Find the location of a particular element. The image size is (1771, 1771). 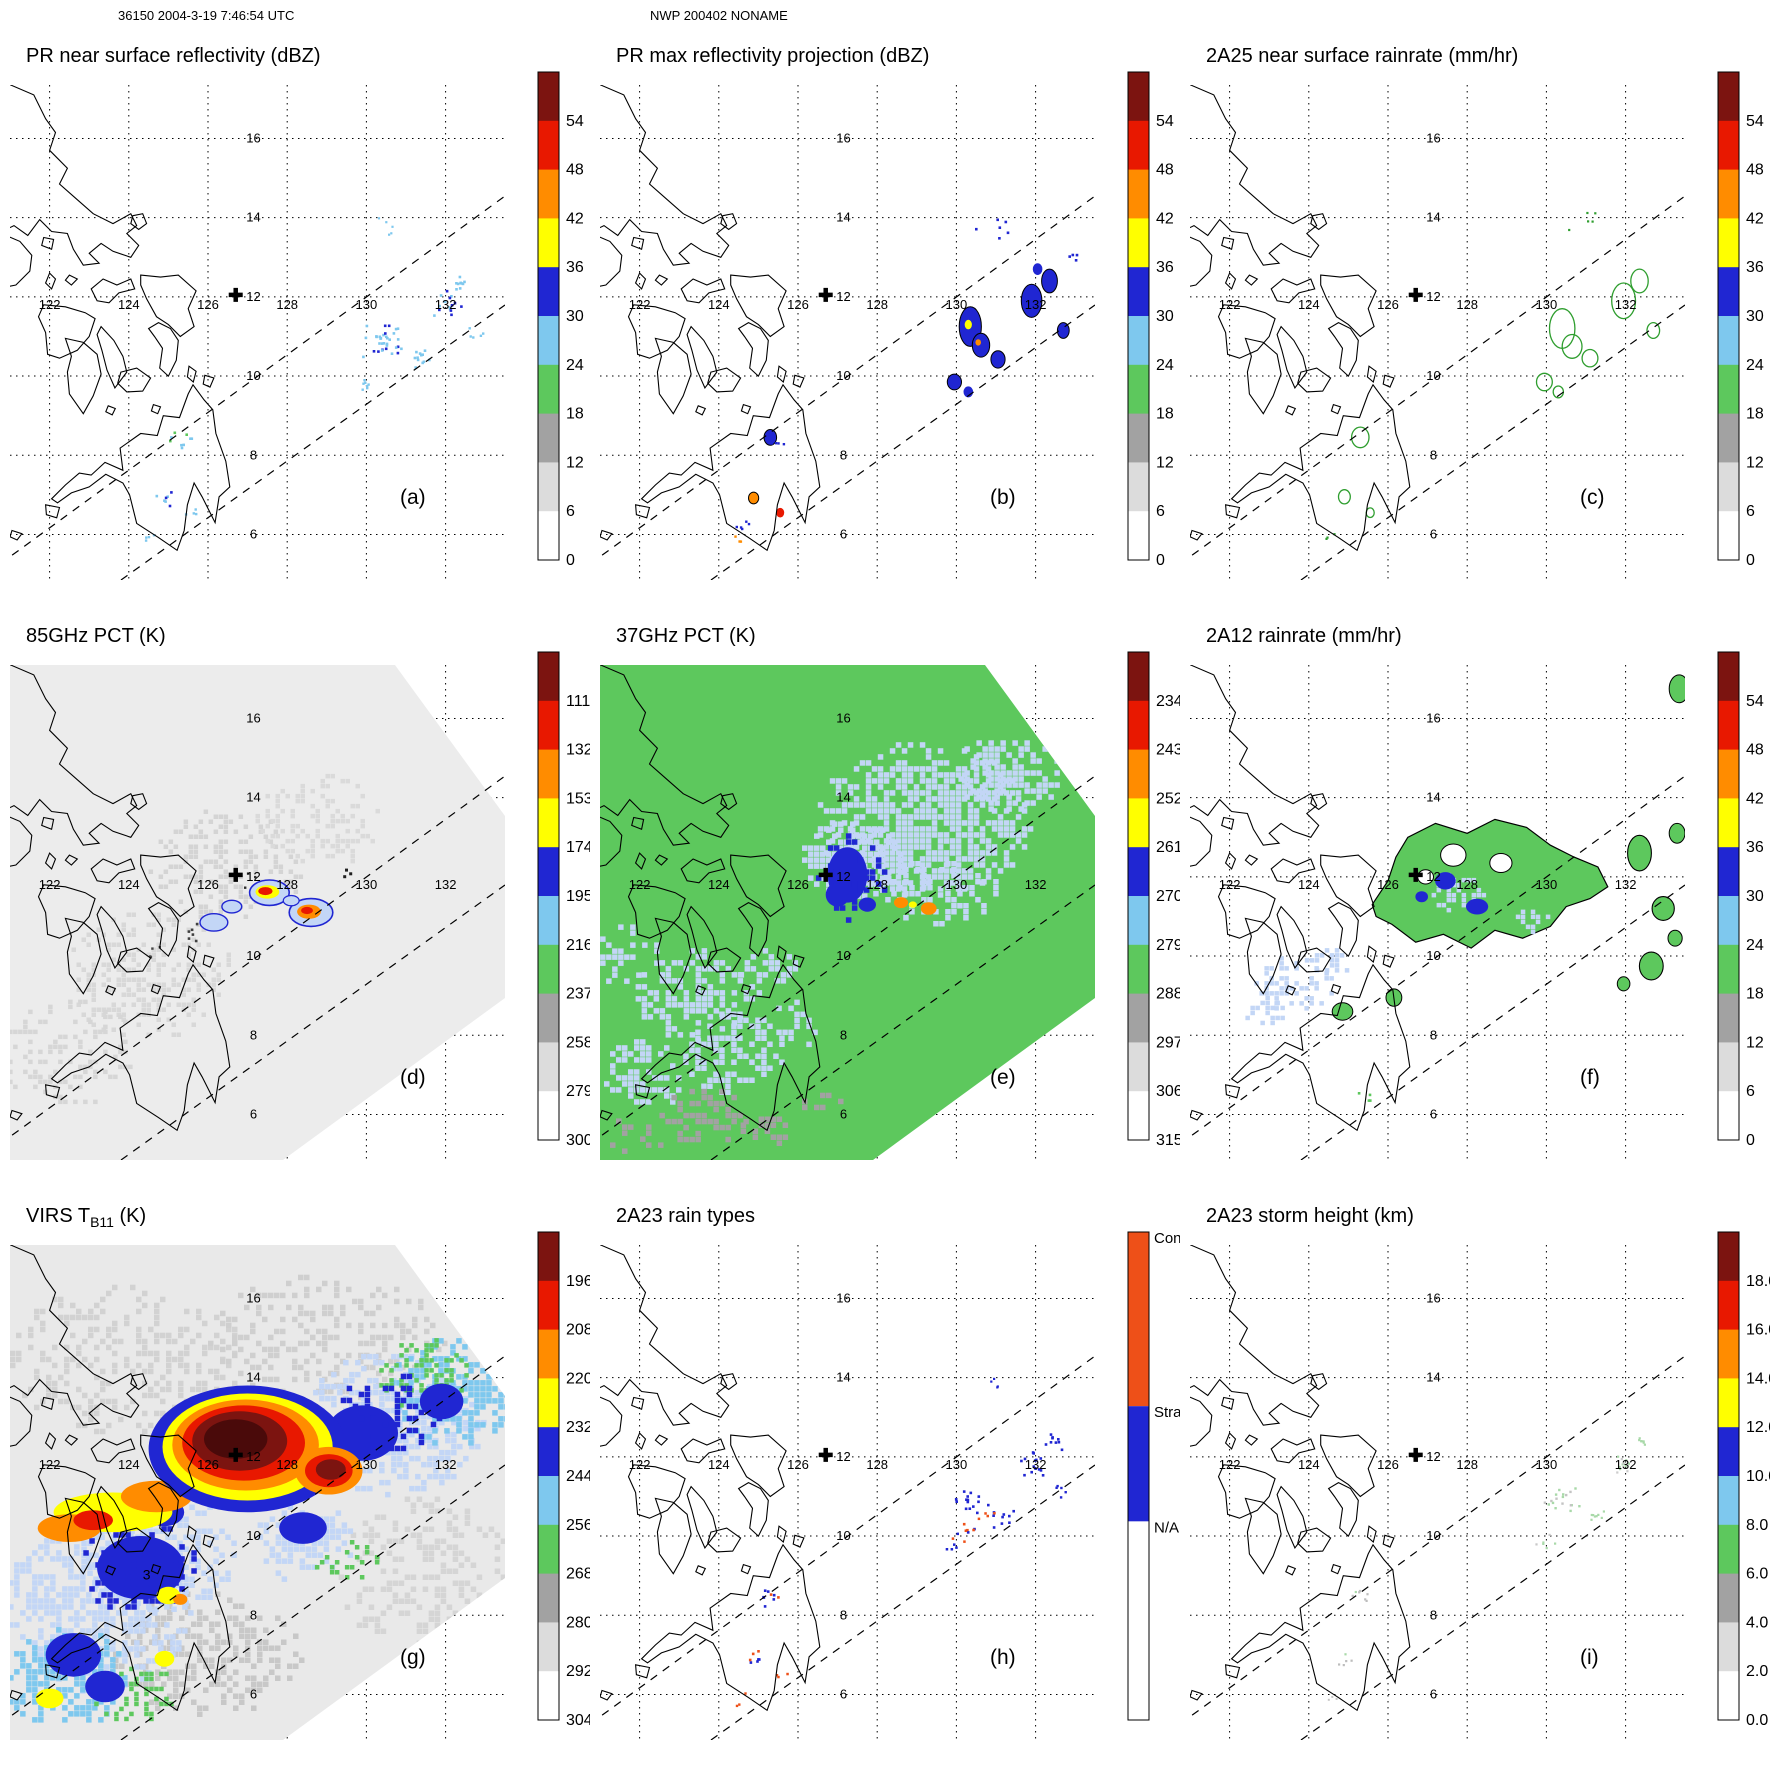

colorbar-border is located at coordinates (1138, 896).